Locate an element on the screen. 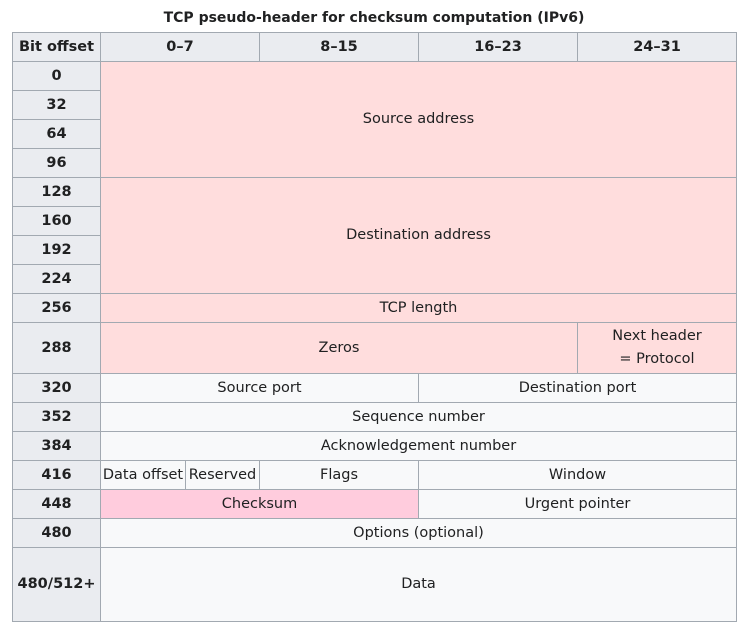 This screenshot has height=629, width=745. header-bit-offset: Bit offset is located at coordinates (56, 47).